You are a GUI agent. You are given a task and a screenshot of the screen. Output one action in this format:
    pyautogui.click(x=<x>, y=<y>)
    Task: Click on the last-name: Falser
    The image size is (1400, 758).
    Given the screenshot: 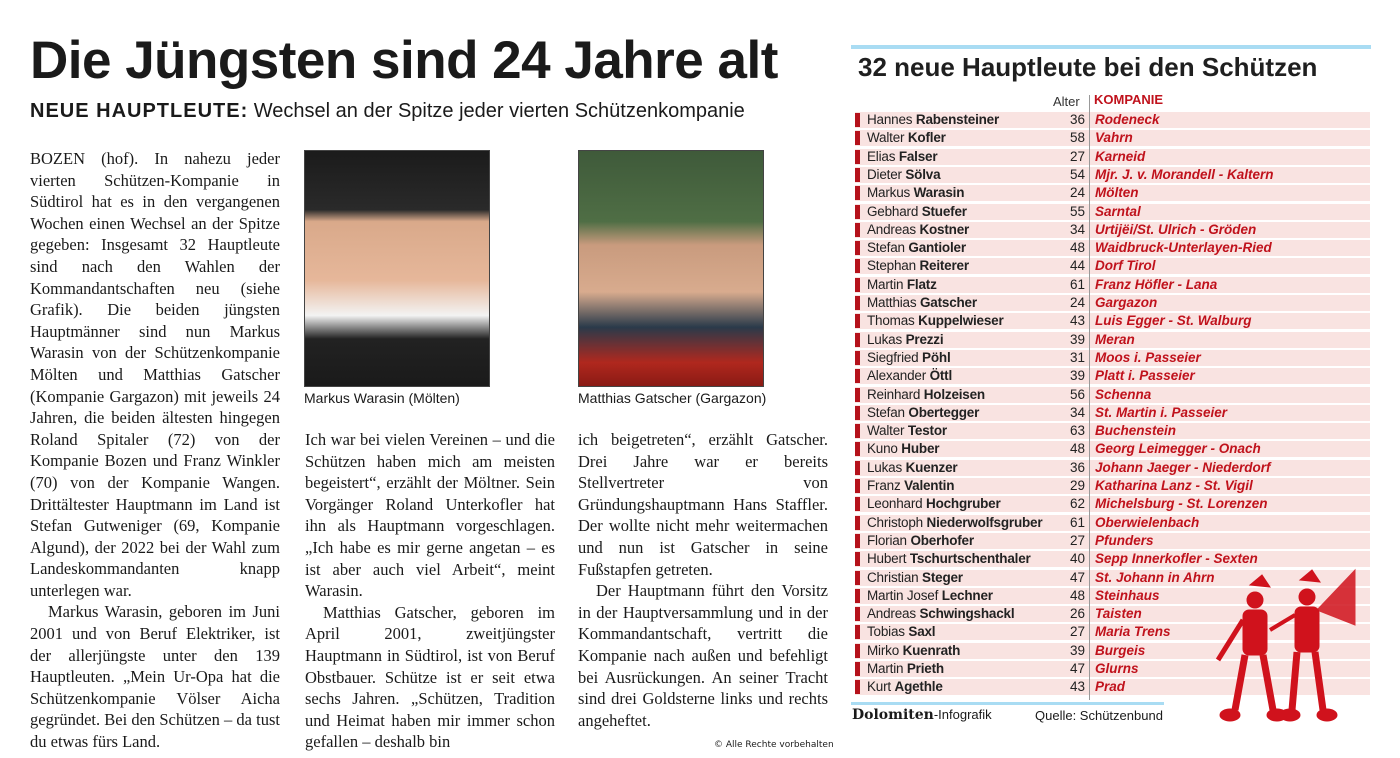 What is the action you would take?
    pyautogui.click(x=918, y=156)
    